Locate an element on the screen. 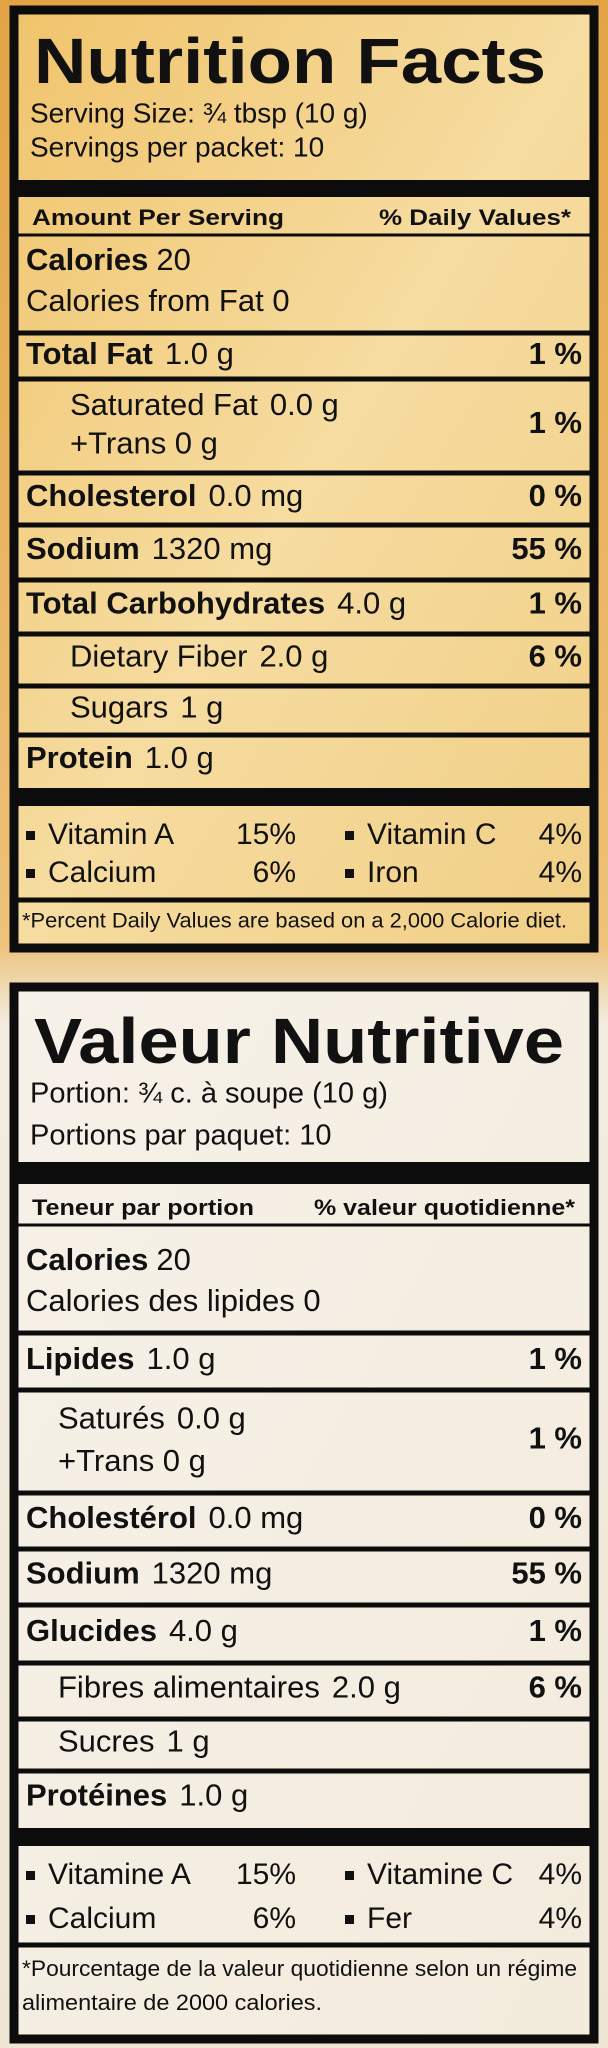 Image resolution: width=608 pixels, height=2048 pixels. panel-title: Nutrition Facts is located at coordinates (290, 61).